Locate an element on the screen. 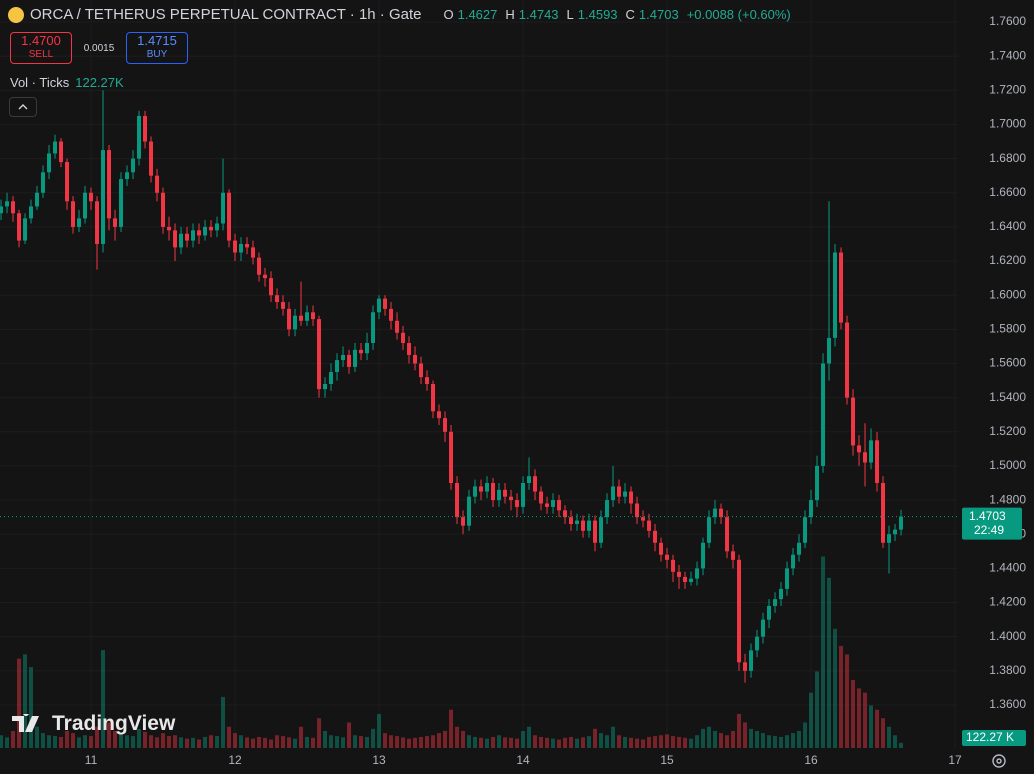 This screenshot has width=1034, height=774. x-tick-label: 15 is located at coordinates (667, 760).